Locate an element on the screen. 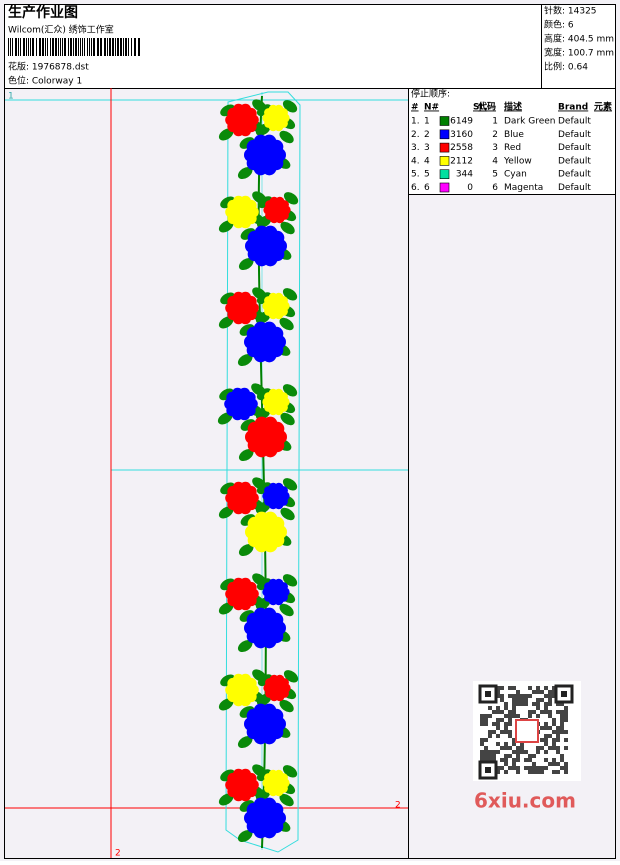  design-outline is located at coordinates (263, 472).